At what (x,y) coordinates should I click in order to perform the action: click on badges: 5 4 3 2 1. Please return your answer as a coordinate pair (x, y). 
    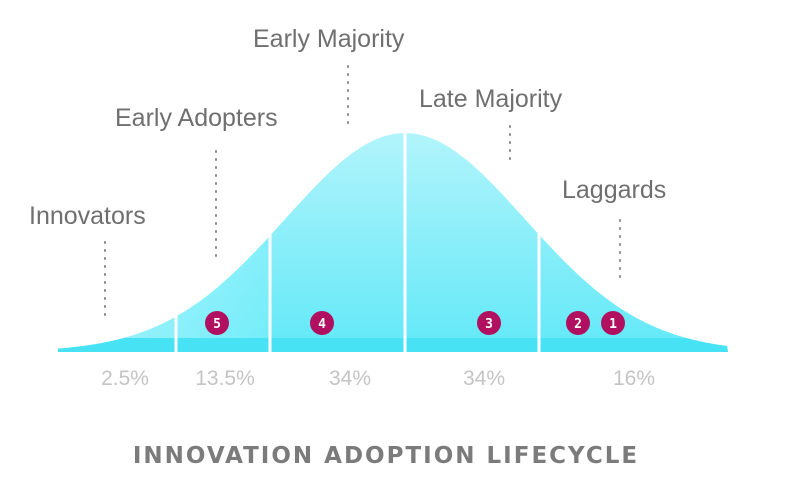
    Looking at the image, I should click on (415, 323).